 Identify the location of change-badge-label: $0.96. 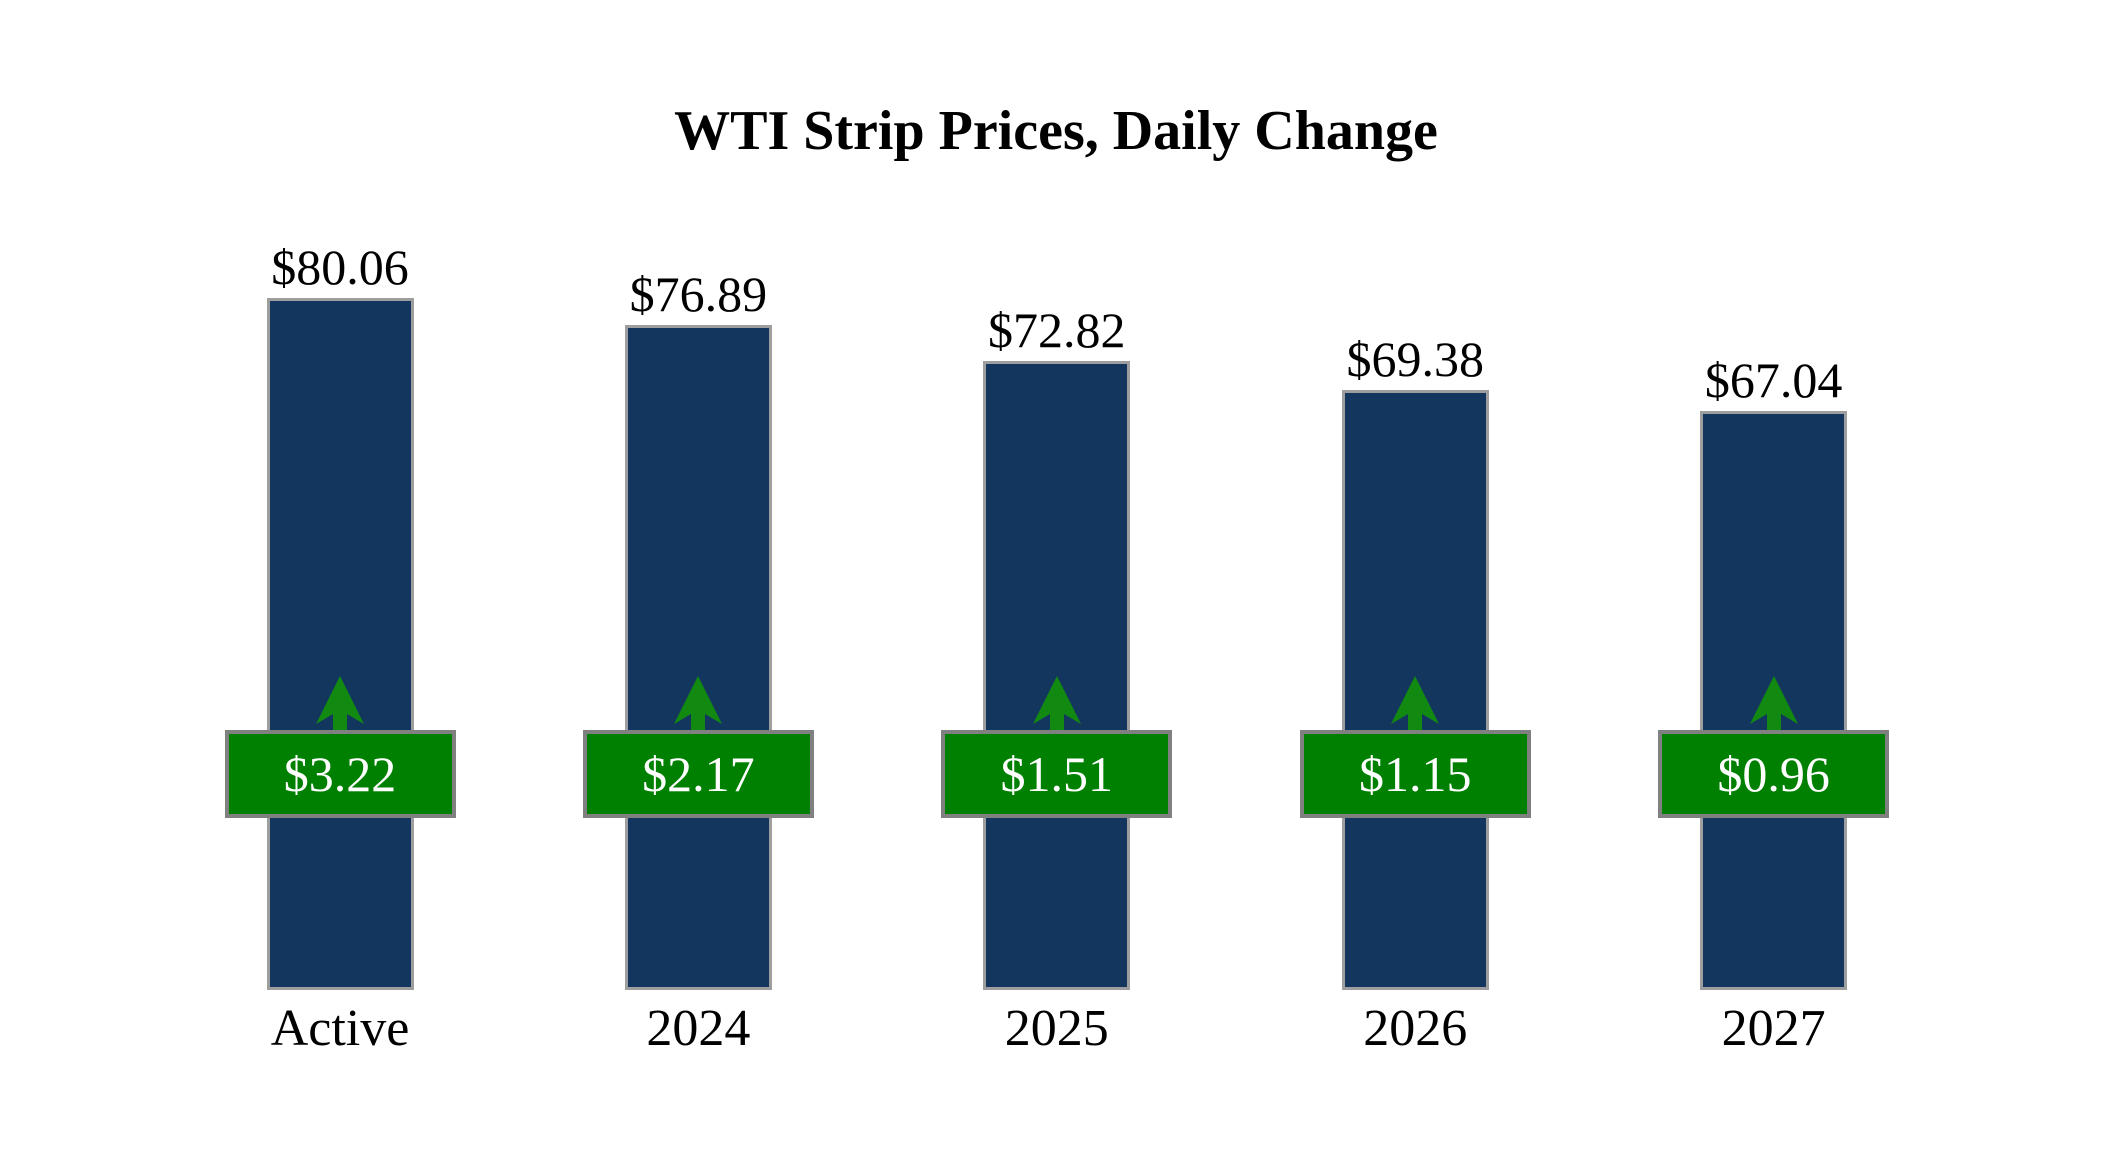
(1773, 774).